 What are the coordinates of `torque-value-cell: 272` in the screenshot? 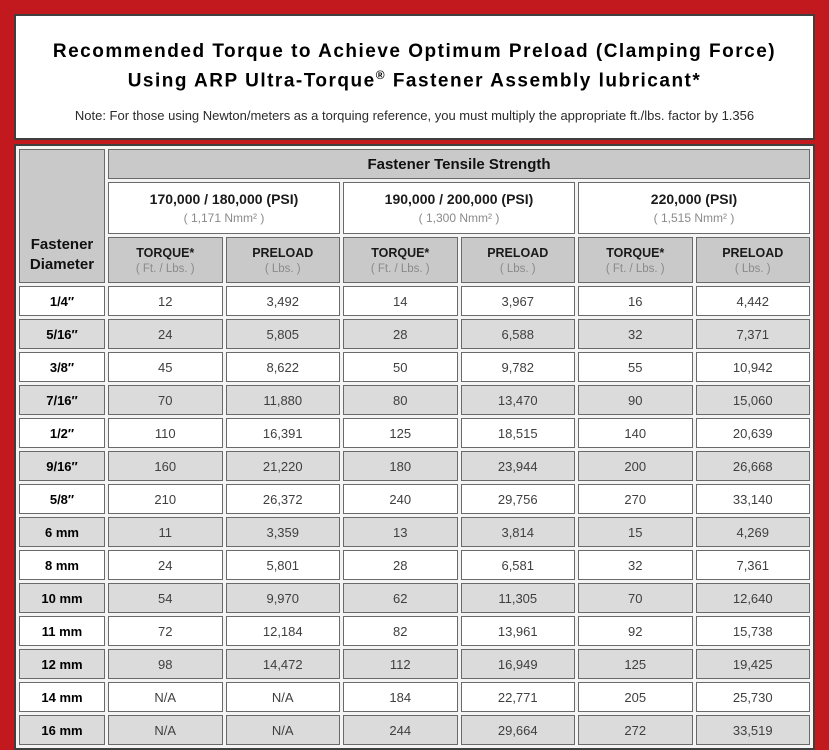 It's located at (635, 730).